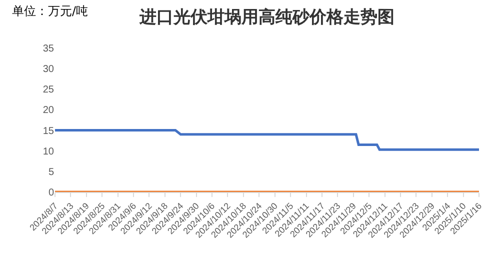  Describe the element at coordinates (48, 110) in the screenshot. I see `y-tick-label: 20` at that location.